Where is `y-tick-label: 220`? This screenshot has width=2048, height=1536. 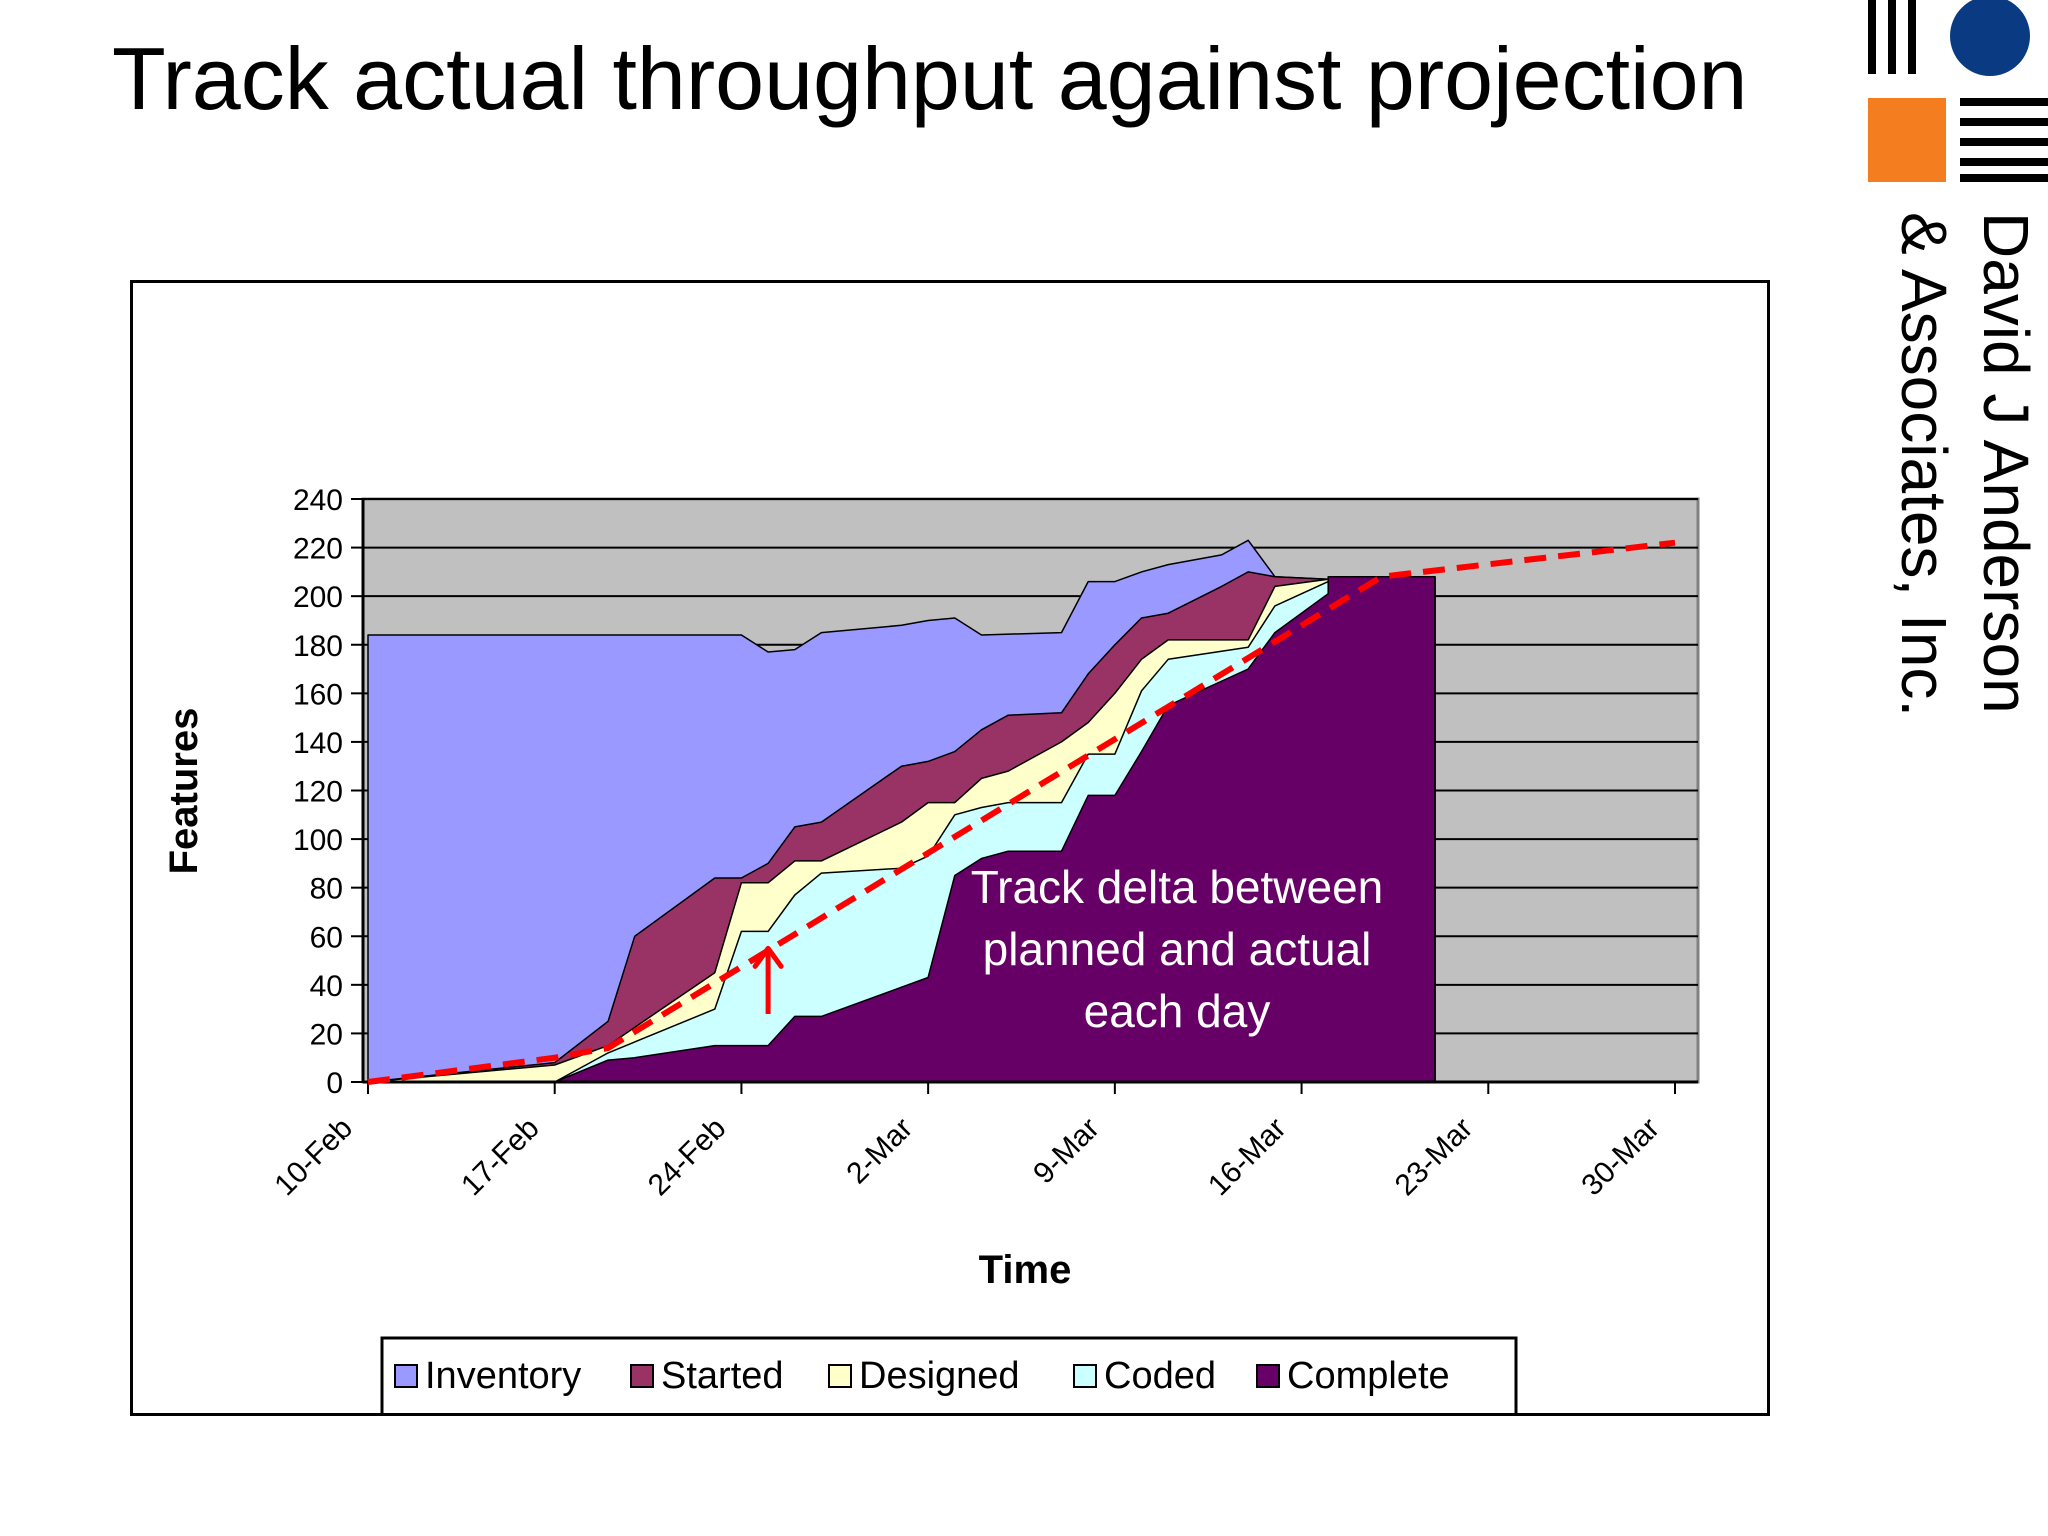
y-tick-label: 220 is located at coordinates (318, 549).